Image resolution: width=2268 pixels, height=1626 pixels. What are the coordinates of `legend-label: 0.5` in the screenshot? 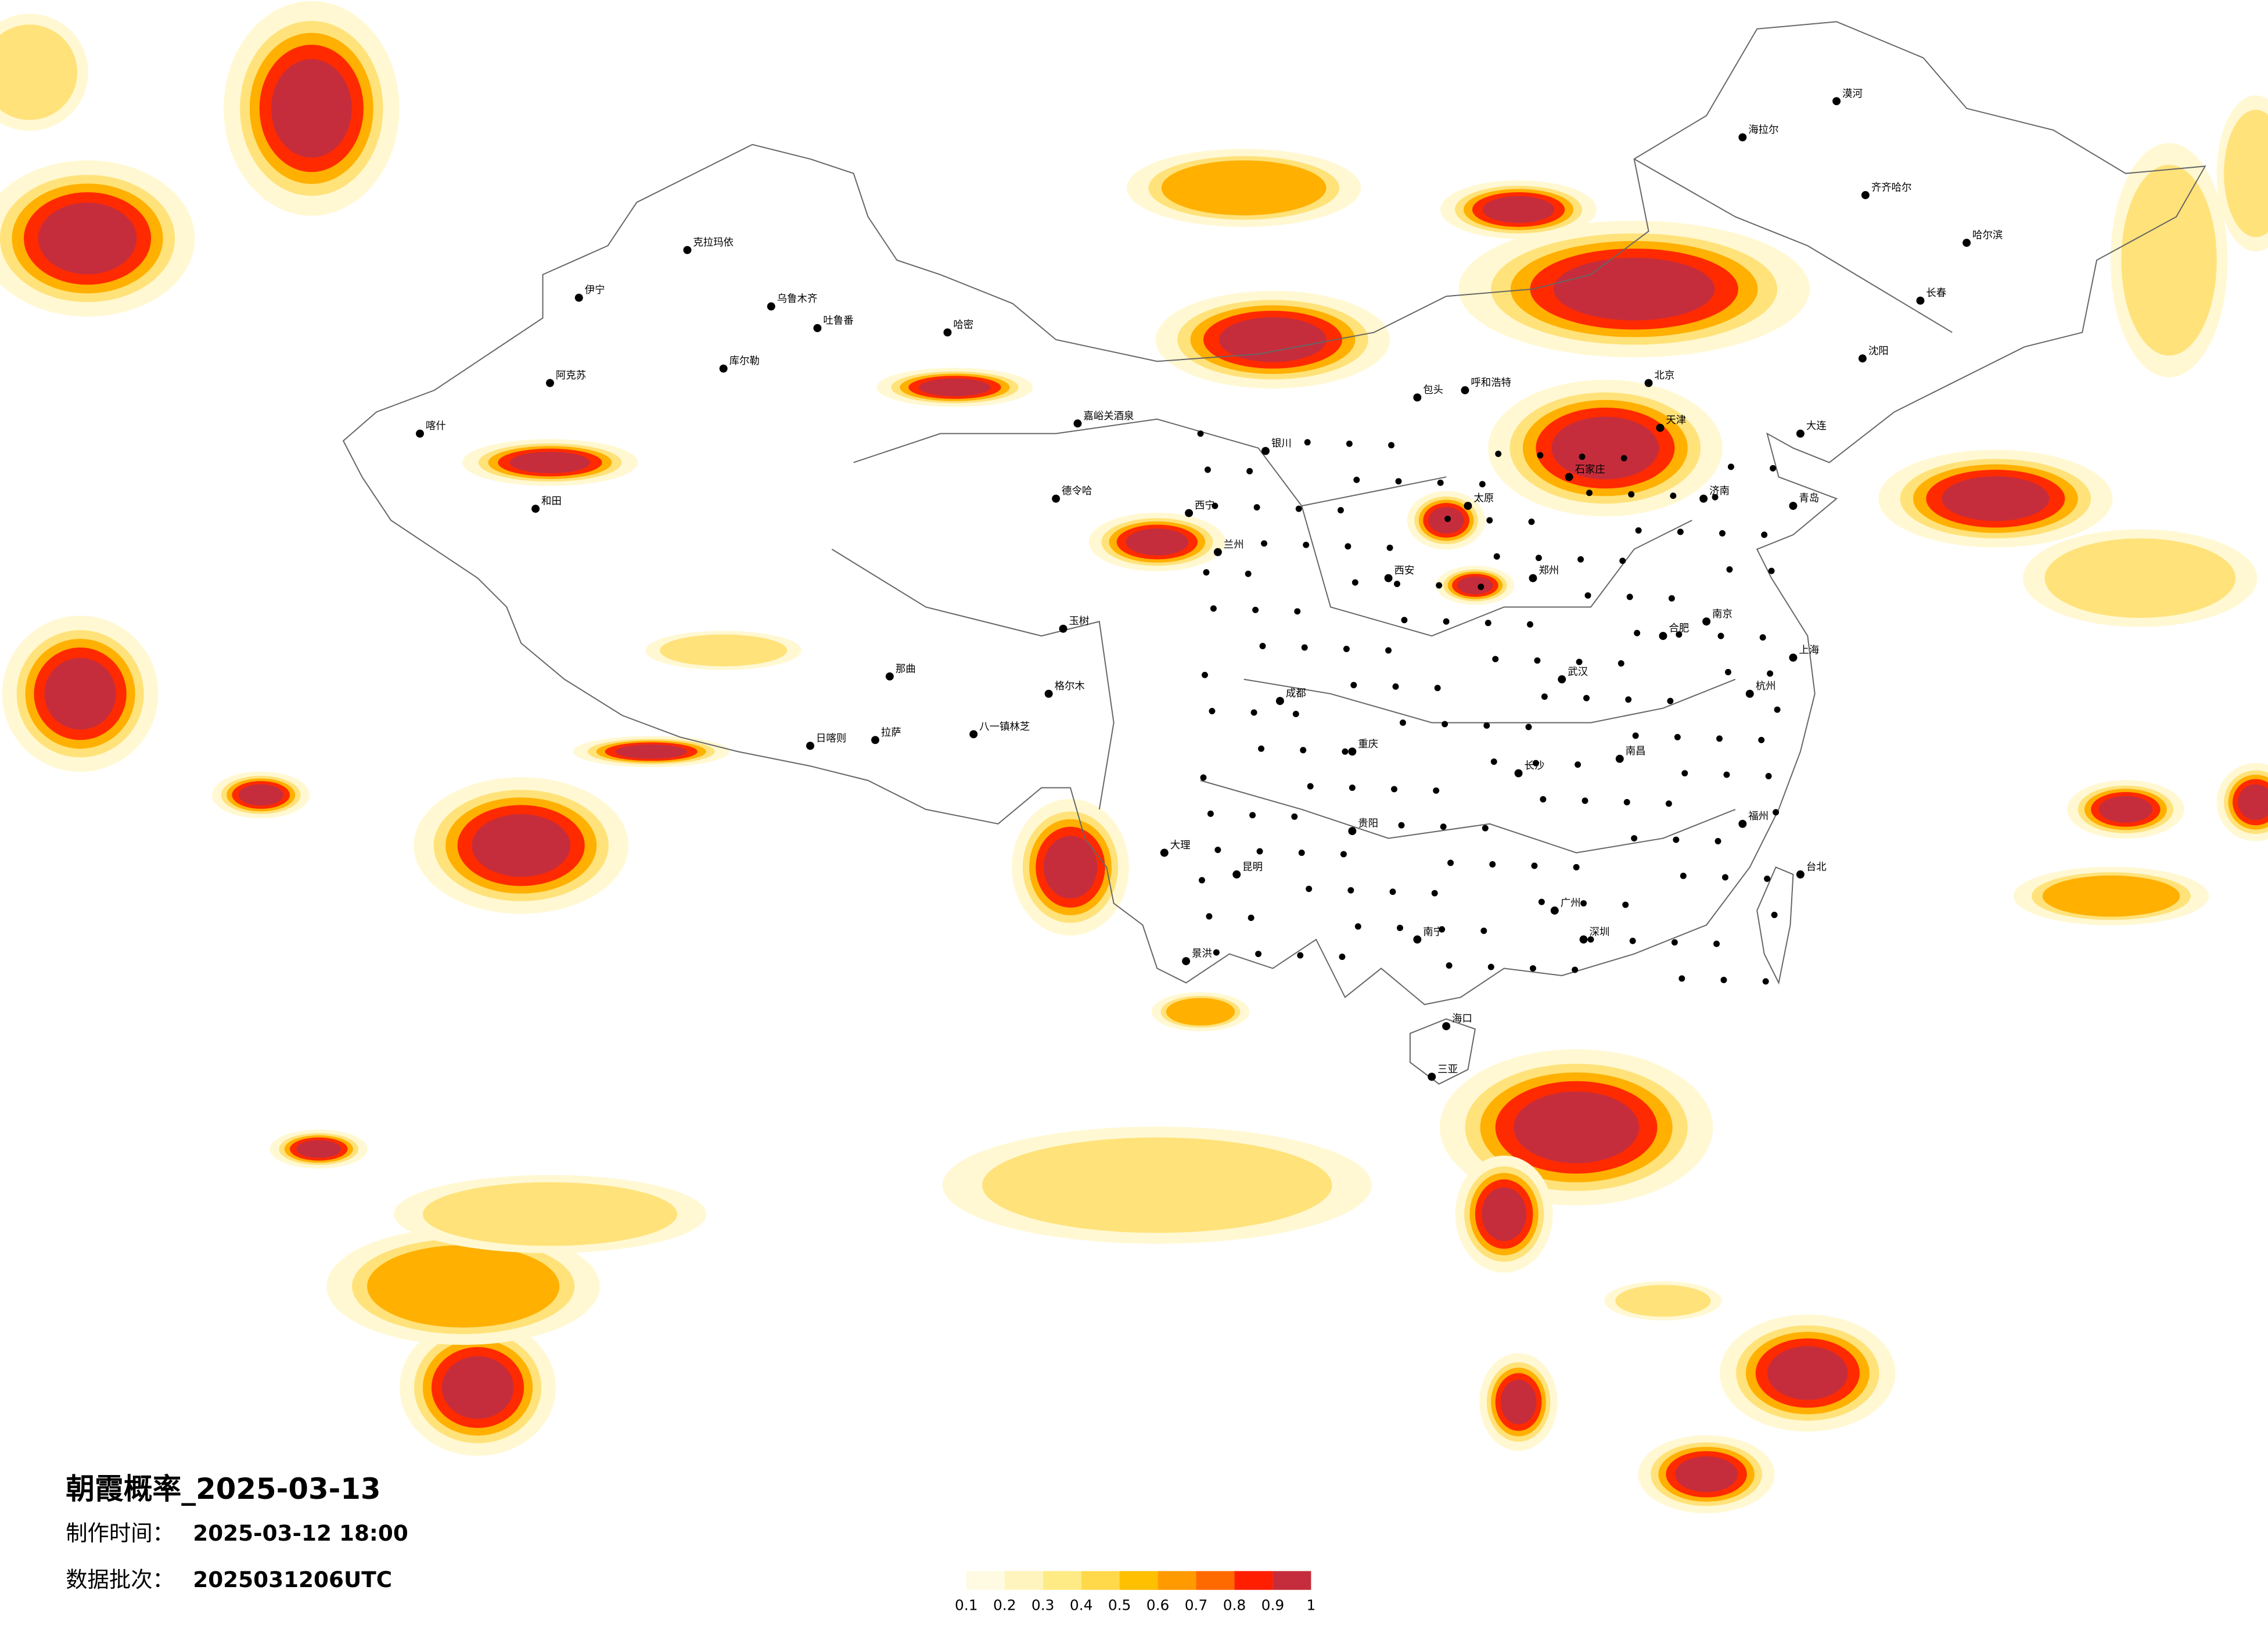 It's located at (1119, 1606).